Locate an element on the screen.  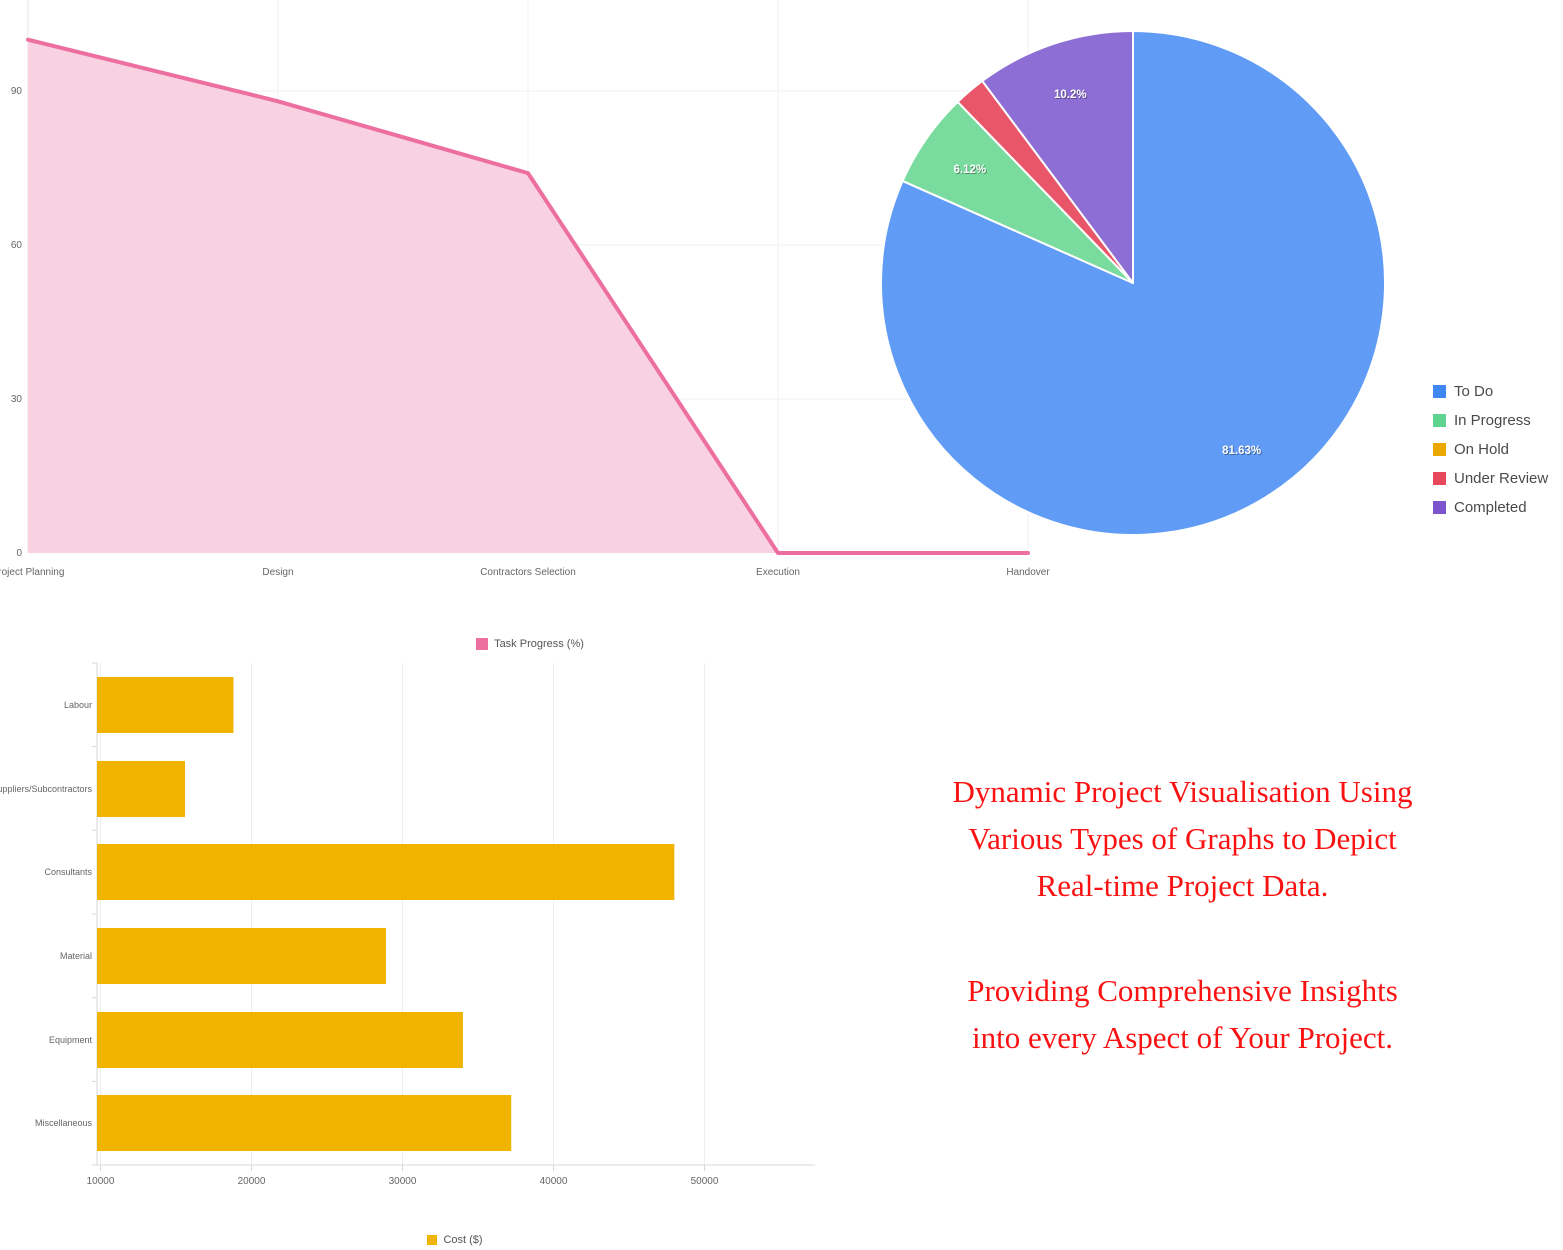
bar-suppliers-subcontractors is located at coordinates (141, 789).